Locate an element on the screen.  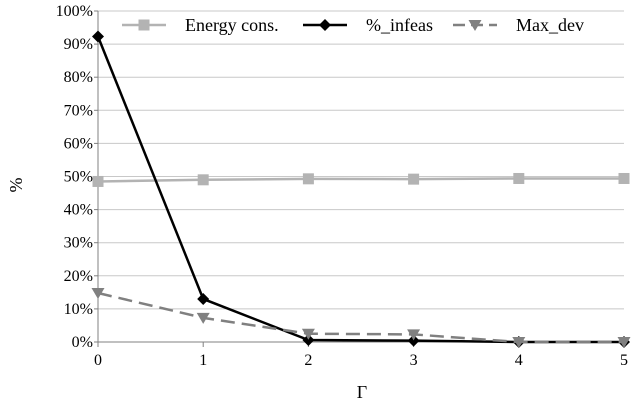
y-tick-label: 20% is located at coordinates (78, 276).